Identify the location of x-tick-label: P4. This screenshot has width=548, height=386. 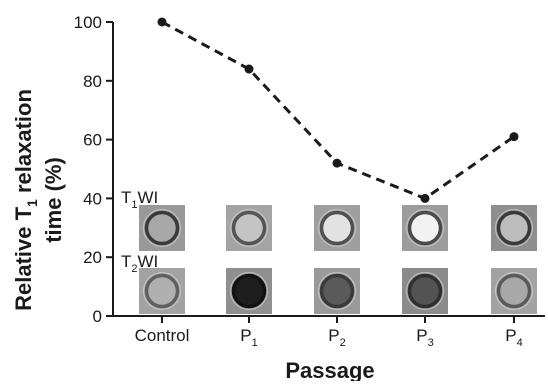
(513, 337).